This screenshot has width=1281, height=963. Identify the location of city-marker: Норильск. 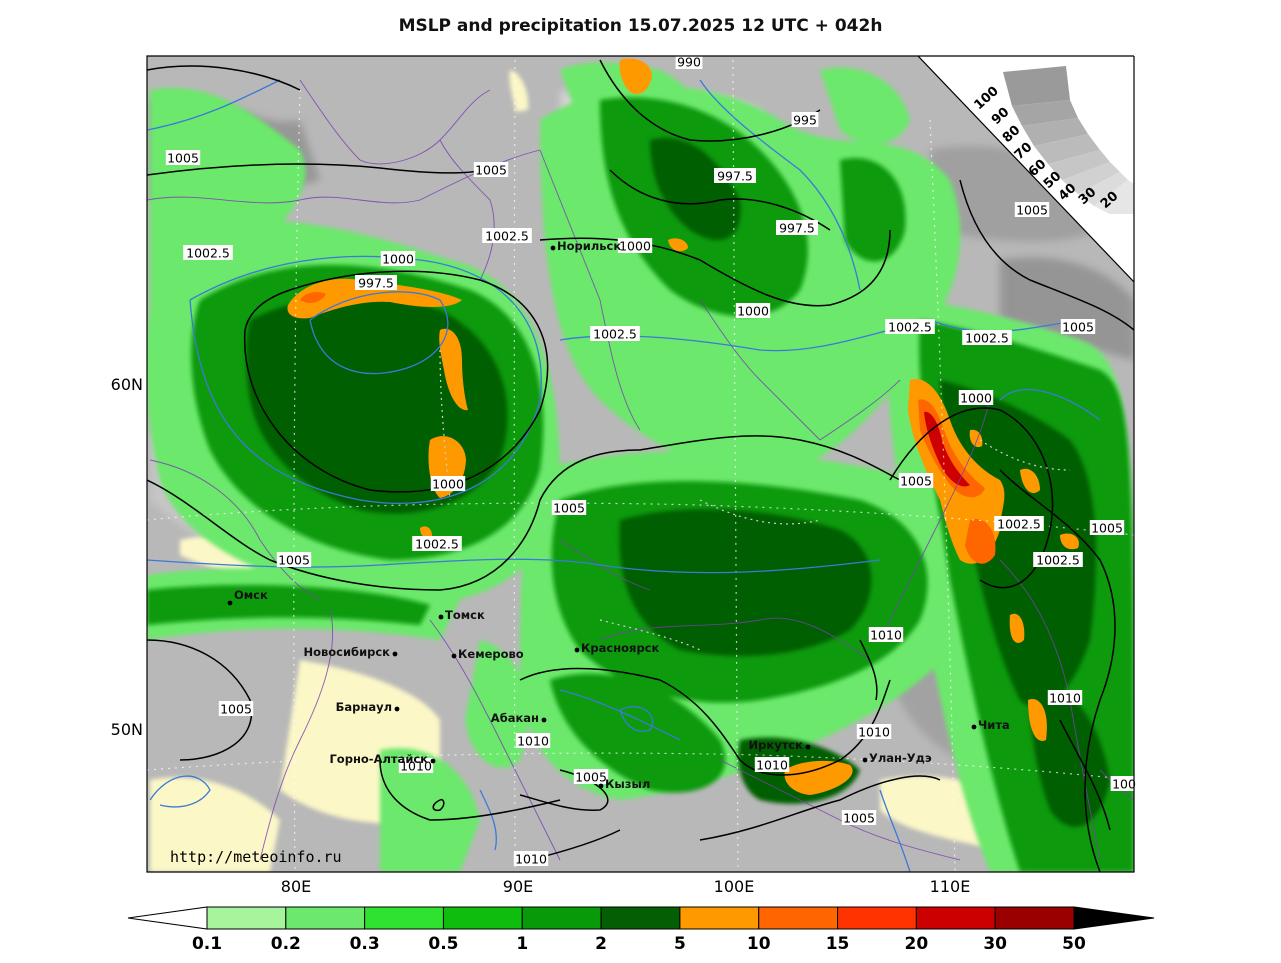
(585, 246).